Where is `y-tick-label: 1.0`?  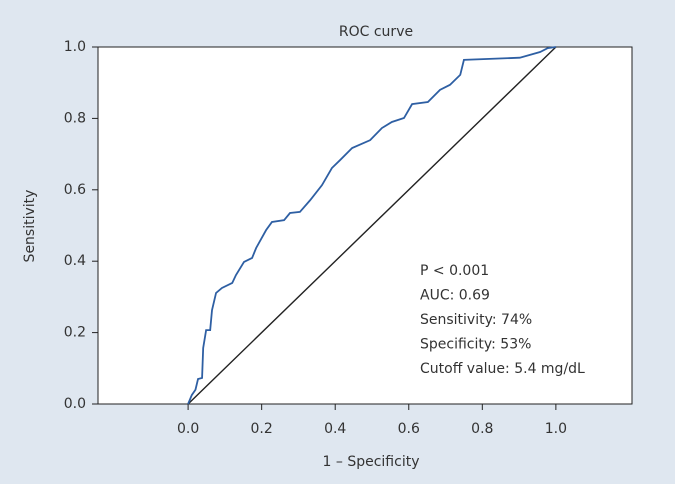 y-tick-label: 1.0 is located at coordinates (75, 47).